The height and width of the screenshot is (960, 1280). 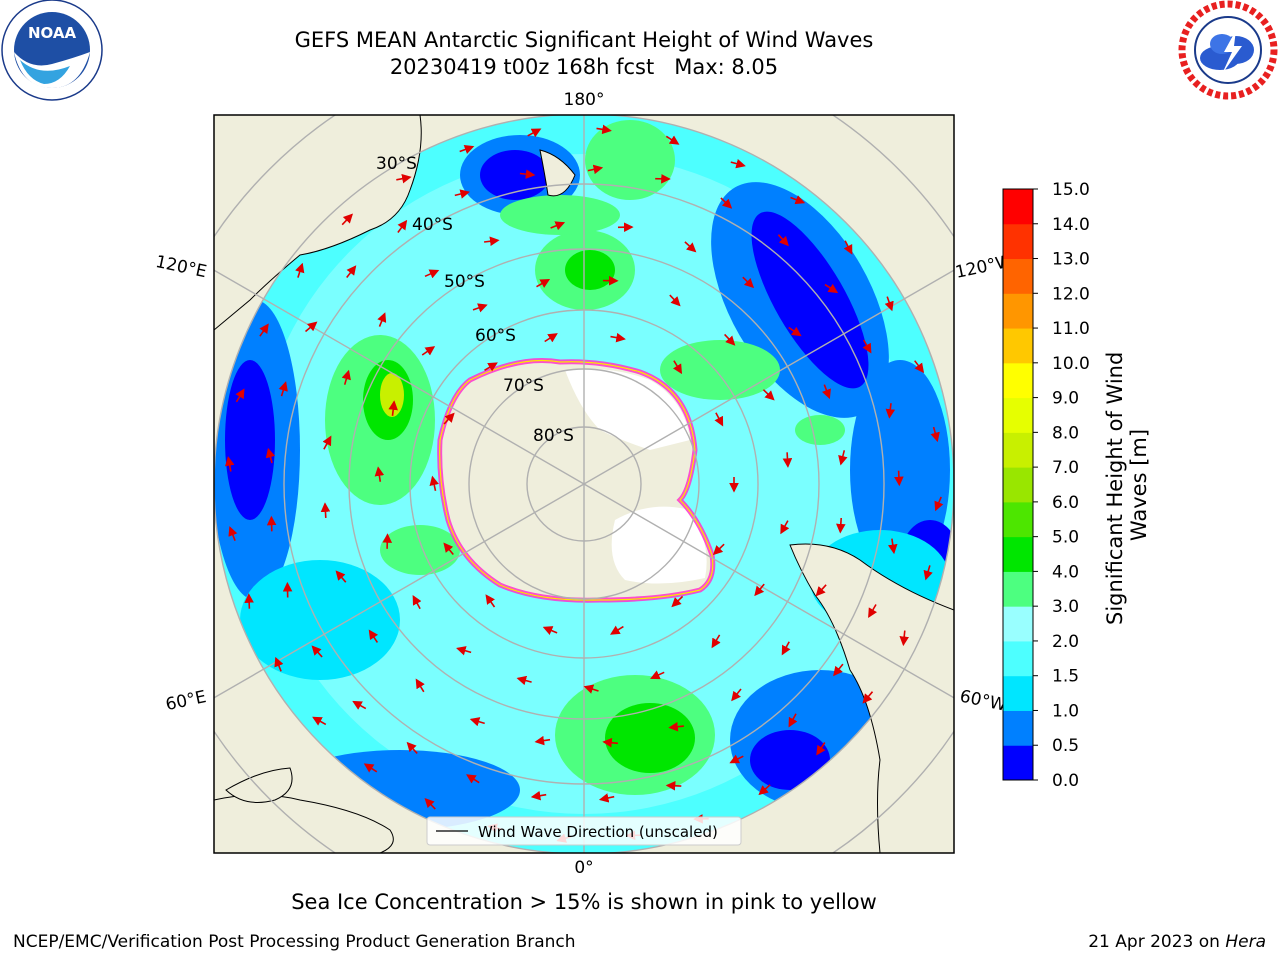 What do you see at coordinates (598, 832) in the screenshot?
I see `legend-label: Wind Wave Direction (unscaled)` at bounding box center [598, 832].